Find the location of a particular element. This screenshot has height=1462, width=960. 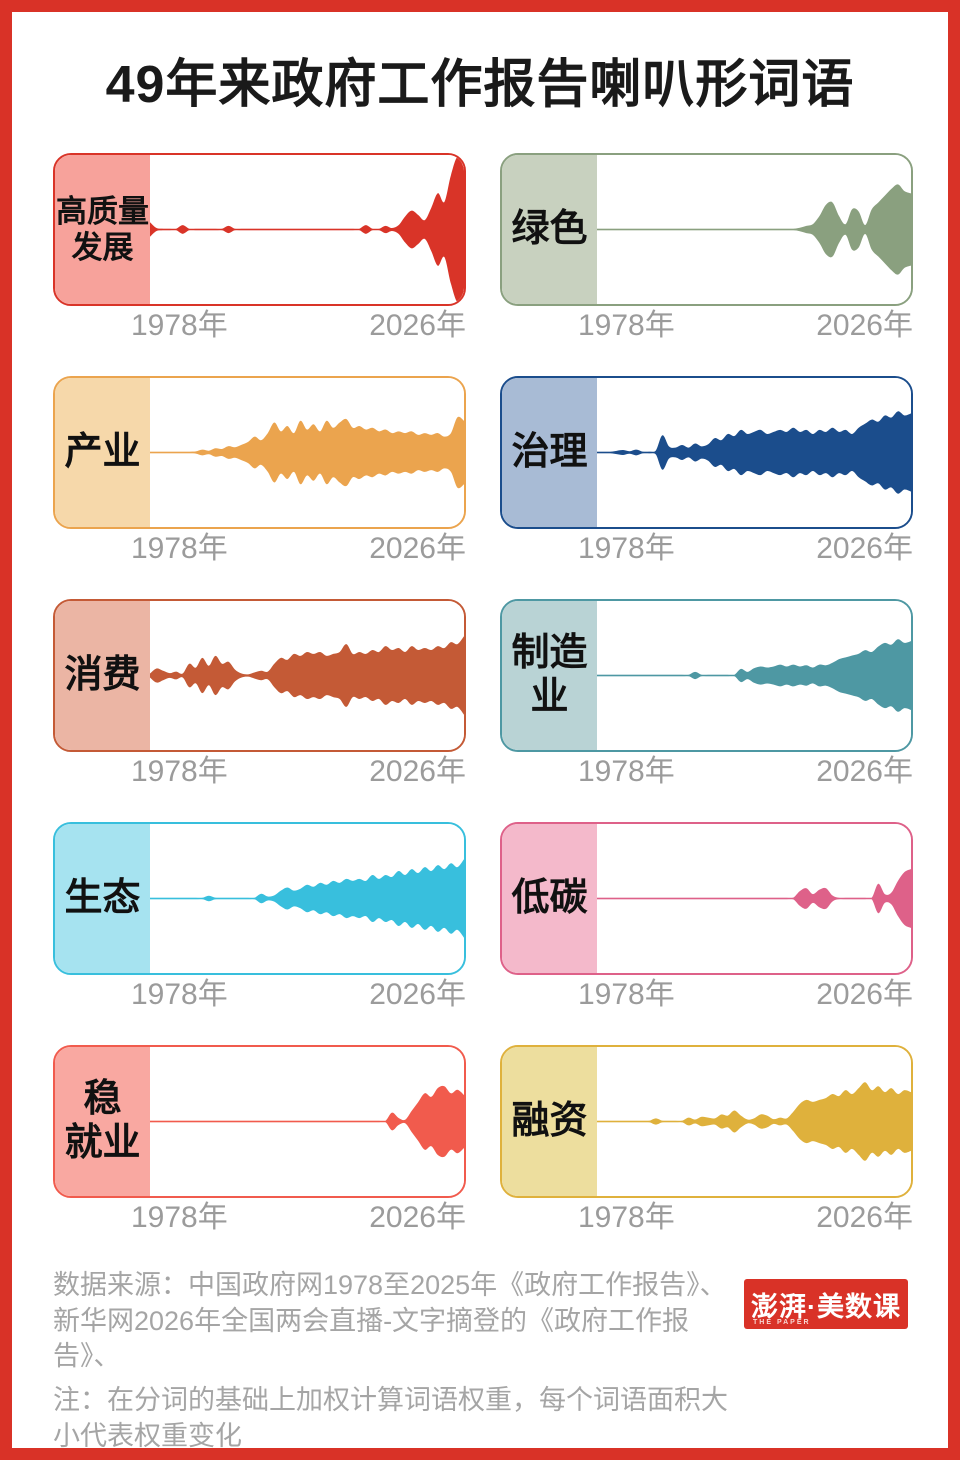

card-sidebar: 融资 is located at coordinates (549, 1121).